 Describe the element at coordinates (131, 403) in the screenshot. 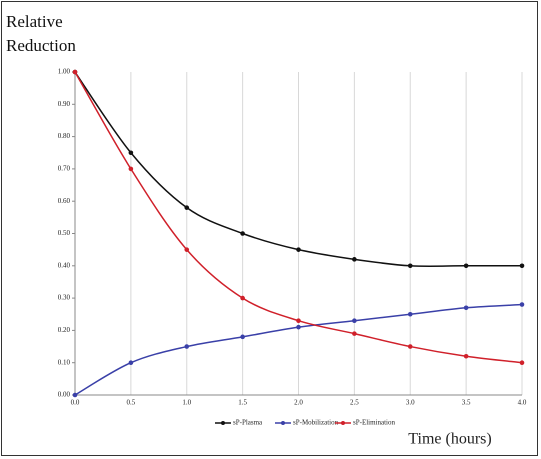

I see `x-tick-label: 0.5` at that location.